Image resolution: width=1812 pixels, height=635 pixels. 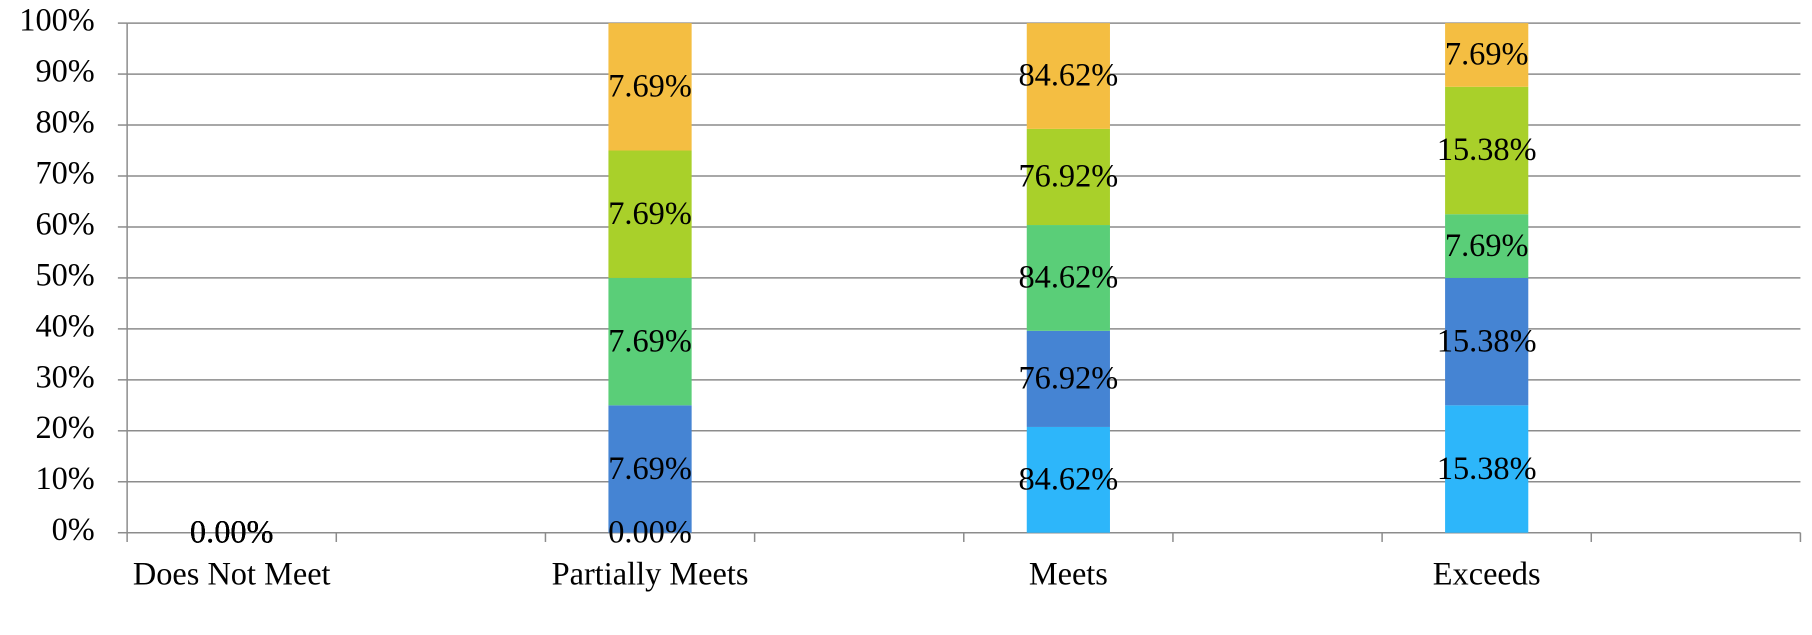 What do you see at coordinates (73, 529) in the screenshot?
I see `y-tick-label: 0%` at bounding box center [73, 529].